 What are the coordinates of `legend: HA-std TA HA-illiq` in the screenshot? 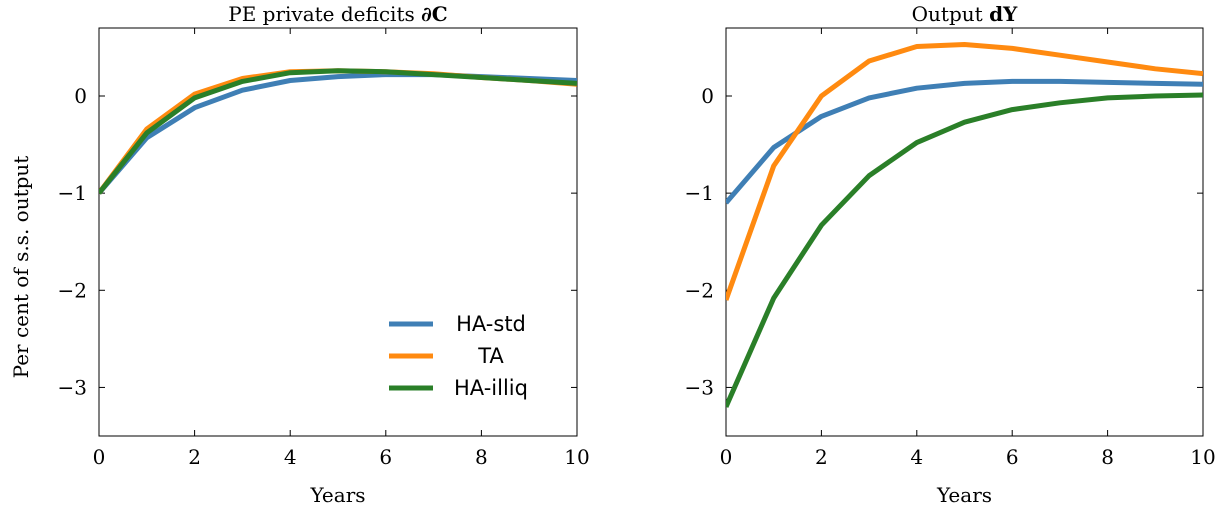 It's located at (458, 356).